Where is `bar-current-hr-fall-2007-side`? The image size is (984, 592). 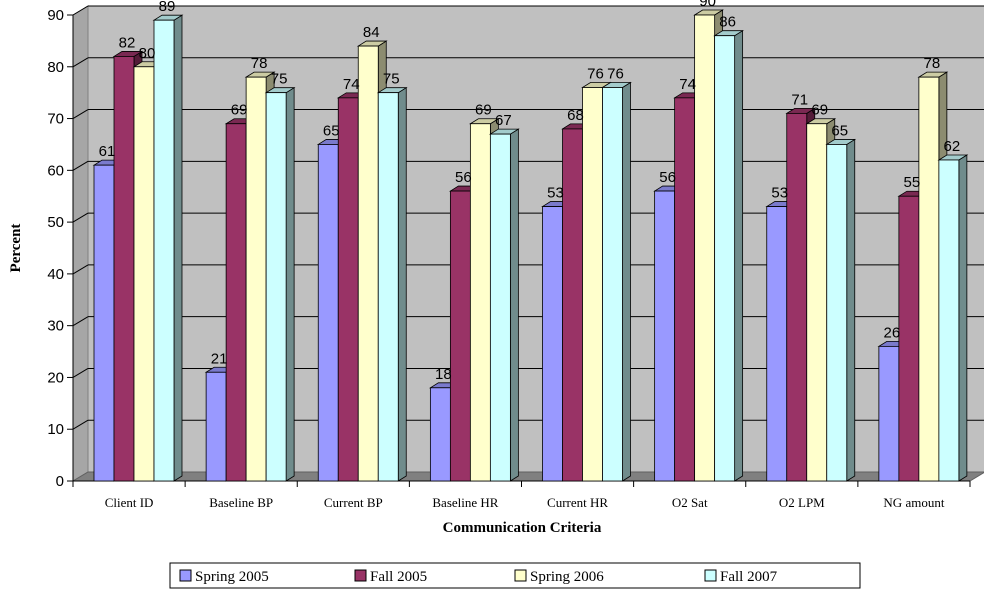 bar-current-hr-fall-2007-side is located at coordinates (626, 281).